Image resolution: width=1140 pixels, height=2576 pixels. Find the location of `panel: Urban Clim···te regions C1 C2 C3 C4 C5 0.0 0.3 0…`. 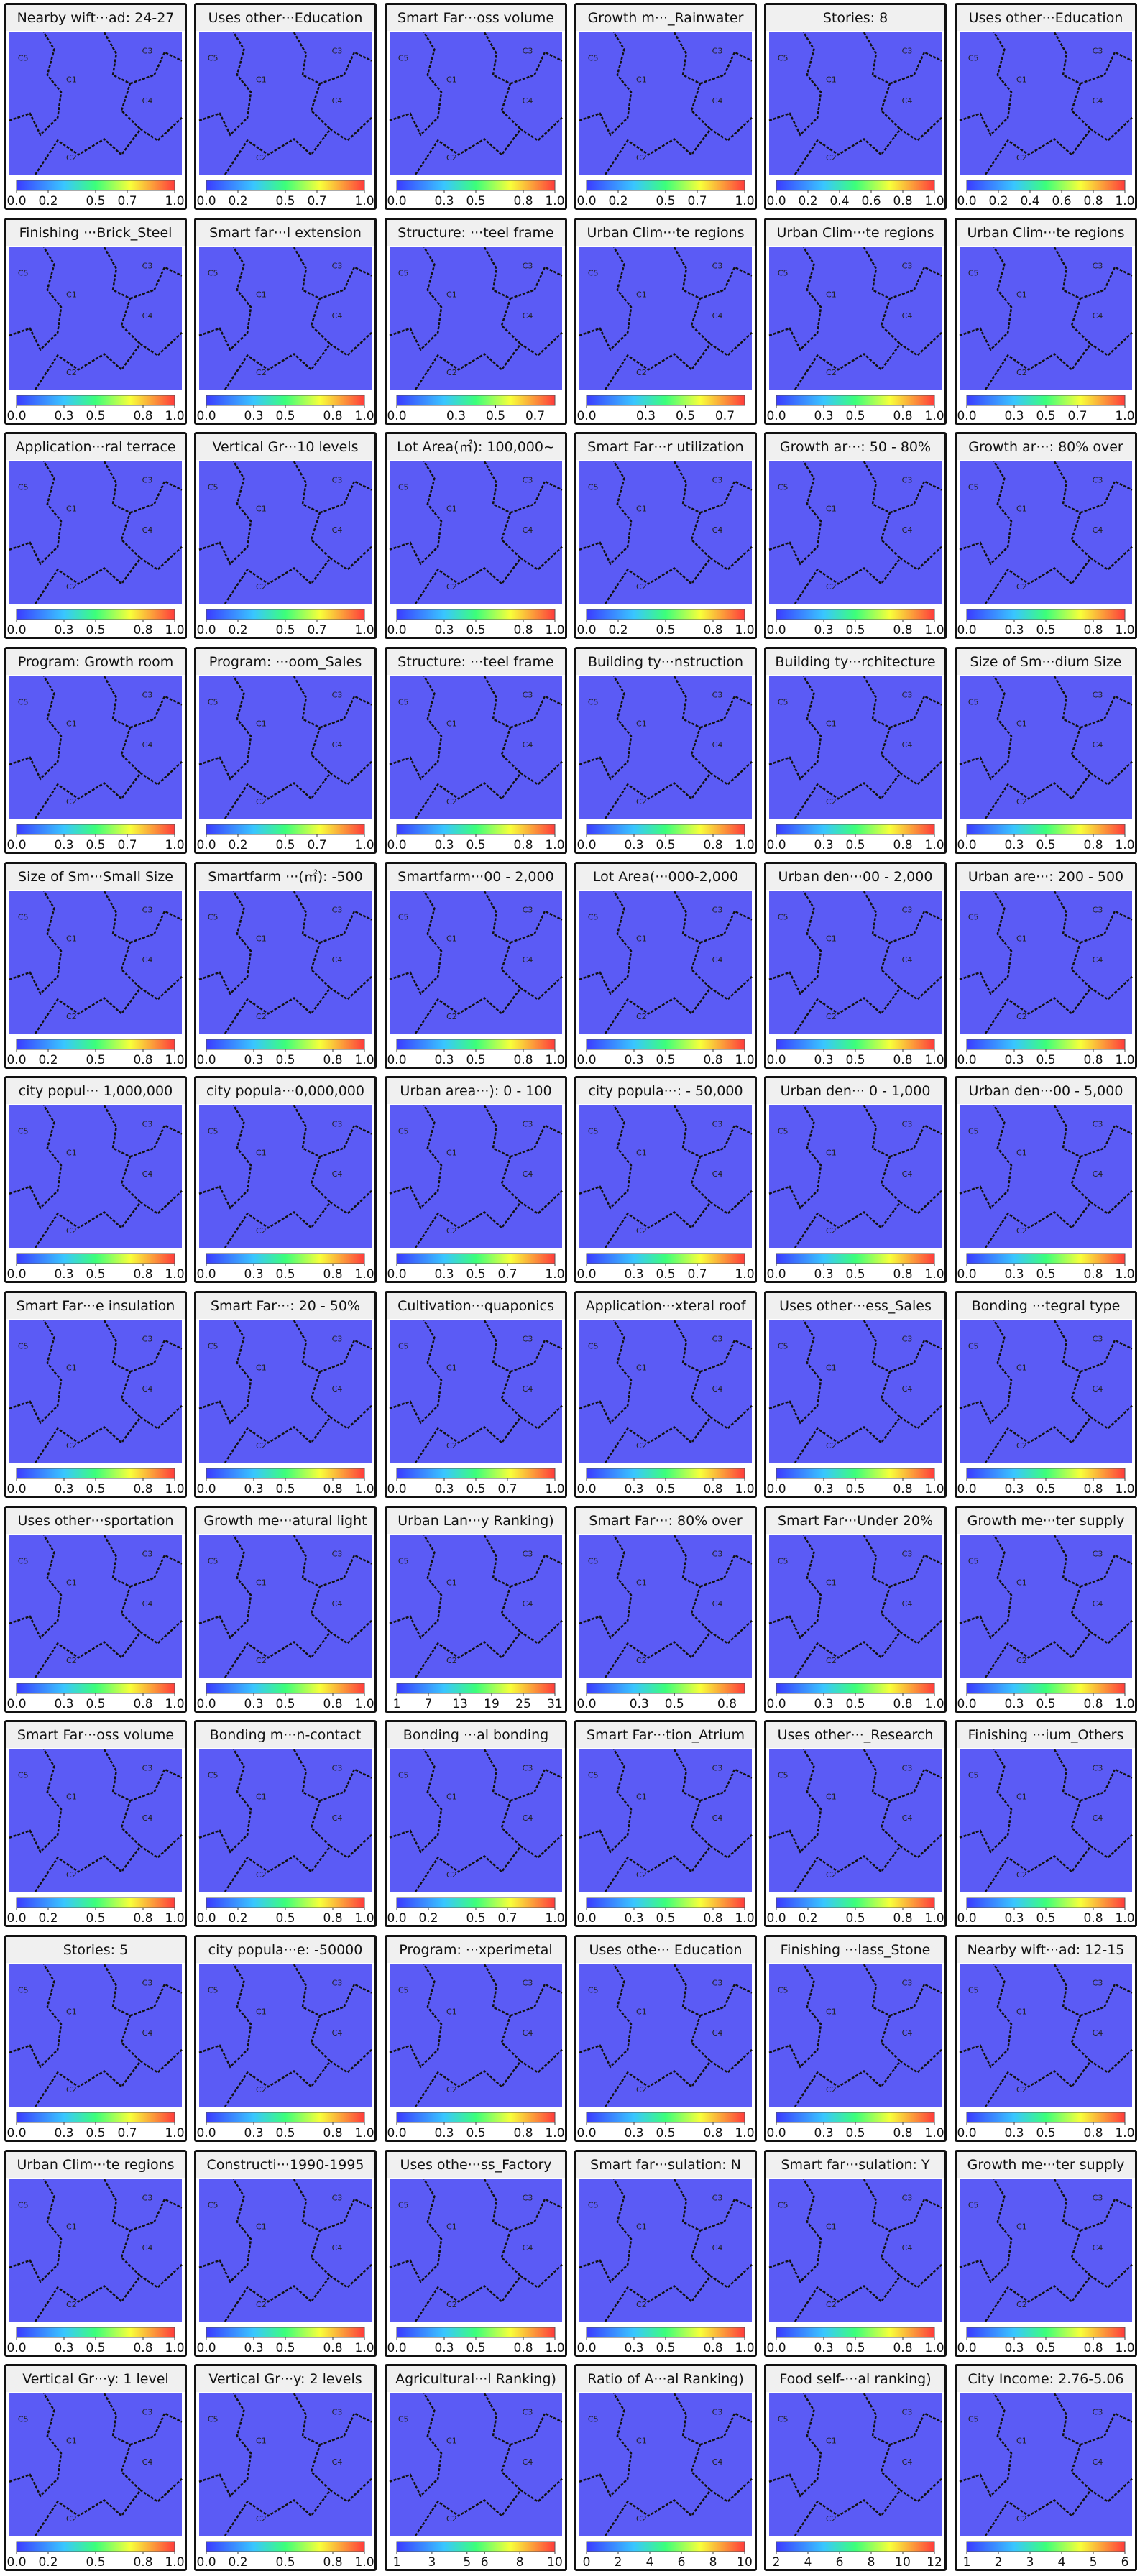

panel: Urban Clim···te regions C1 C2 C3 C4 C5 0.0 0.3 0… is located at coordinates (855, 321).